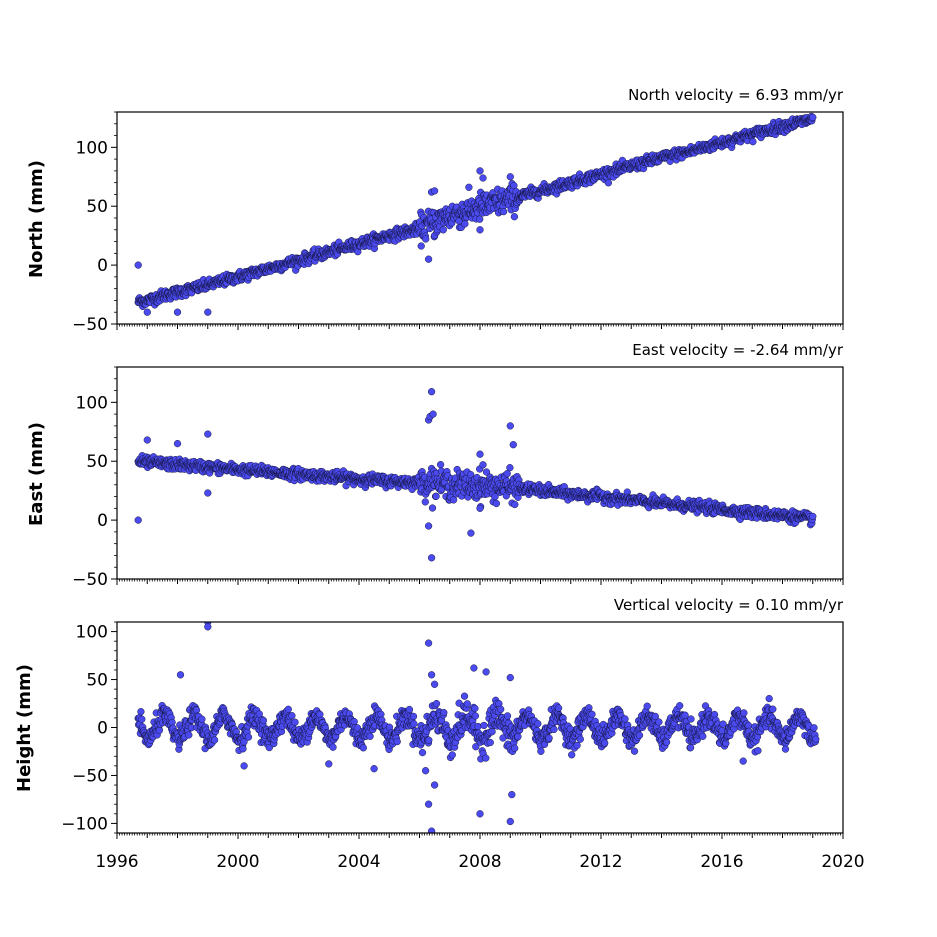 This screenshot has width=937, height=937. What do you see at coordinates (738, 350) in the screenshot?
I see `east-velocity-title: East velocity = -2.64 mm/yr` at bounding box center [738, 350].